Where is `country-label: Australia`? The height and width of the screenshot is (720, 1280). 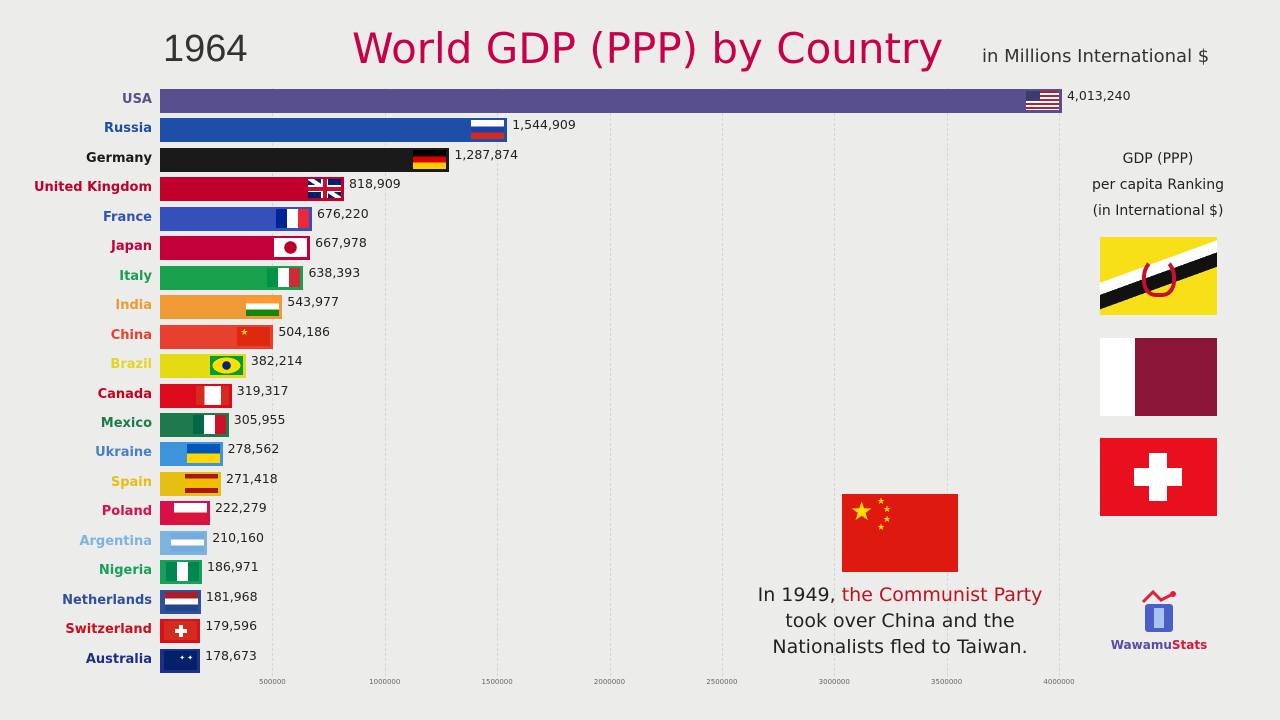
country-label: Australia is located at coordinates (118, 659).